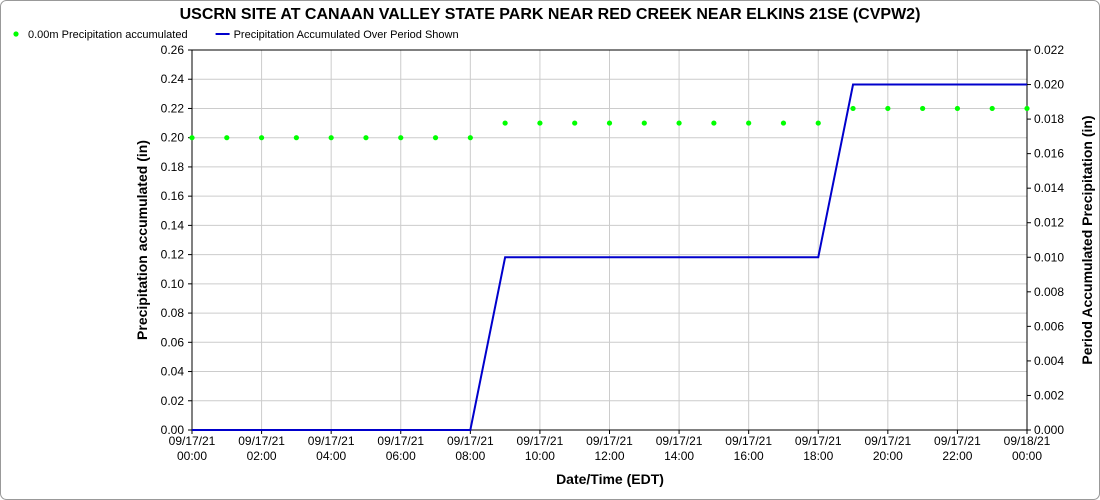  What do you see at coordinates (400, 448) in the screenshot?
I see `x-tick-label: 09/17/21 06:00` at bounding box center [400, 448].